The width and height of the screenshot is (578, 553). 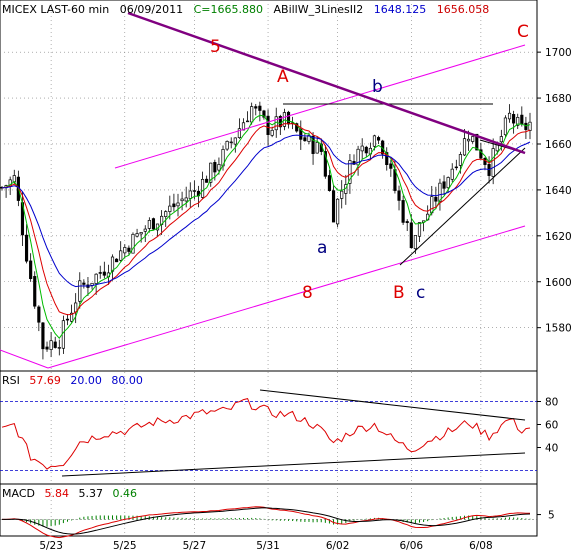 I want to click on triangle-lower-line, so click(x=462, y=206).